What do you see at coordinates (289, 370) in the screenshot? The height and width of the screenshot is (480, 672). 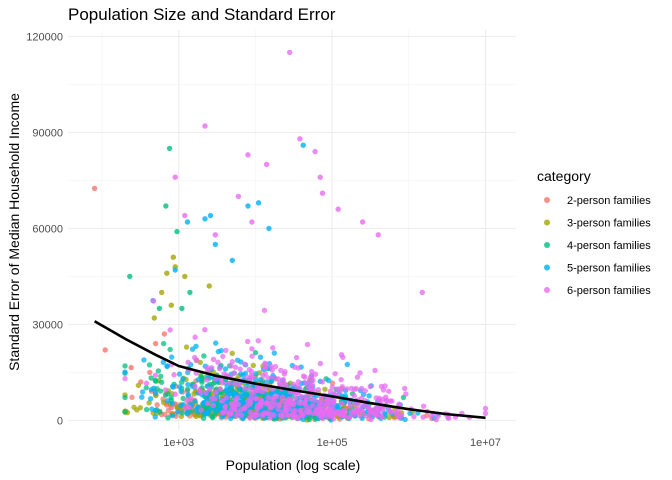 I see `trend-line` at bounding box center [289, 370].